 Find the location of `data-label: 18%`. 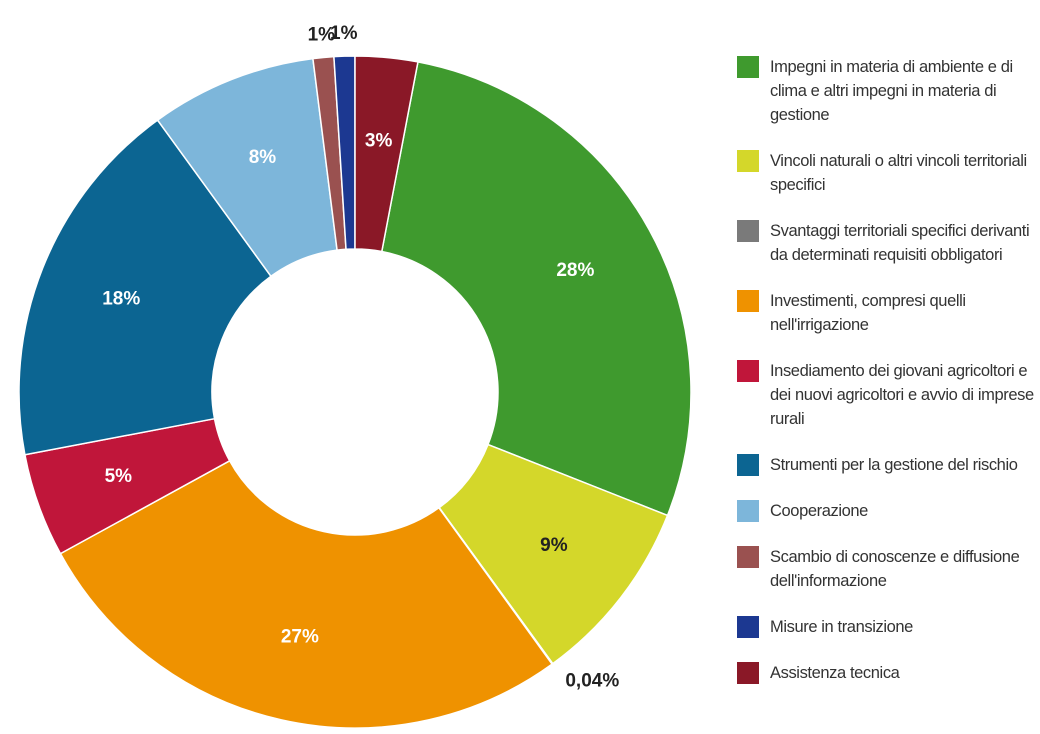

data-label: 18% is located at coordinates (121, 298).